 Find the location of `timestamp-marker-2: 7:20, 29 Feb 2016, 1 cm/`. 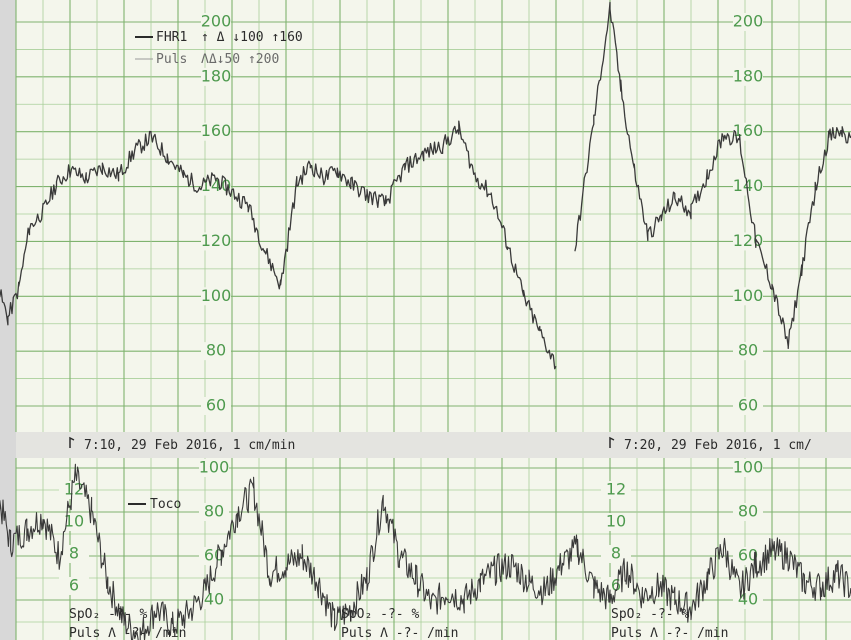

timestamp-marker-2: 7:20, 29 Feb 2016, 1 cm/ is located at coordinates (710, 444).